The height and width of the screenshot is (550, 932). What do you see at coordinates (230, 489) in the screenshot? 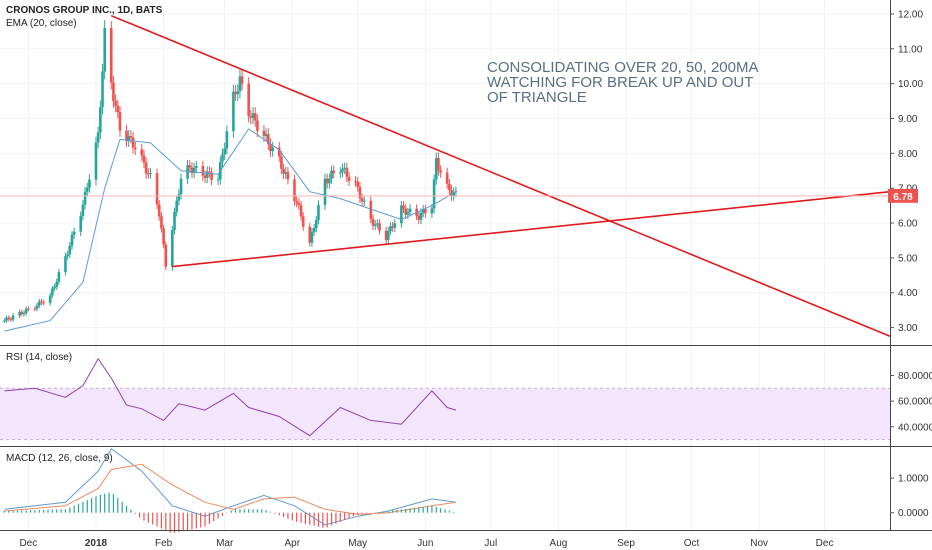
I see `signal-line` at bounding box center [230, 489].